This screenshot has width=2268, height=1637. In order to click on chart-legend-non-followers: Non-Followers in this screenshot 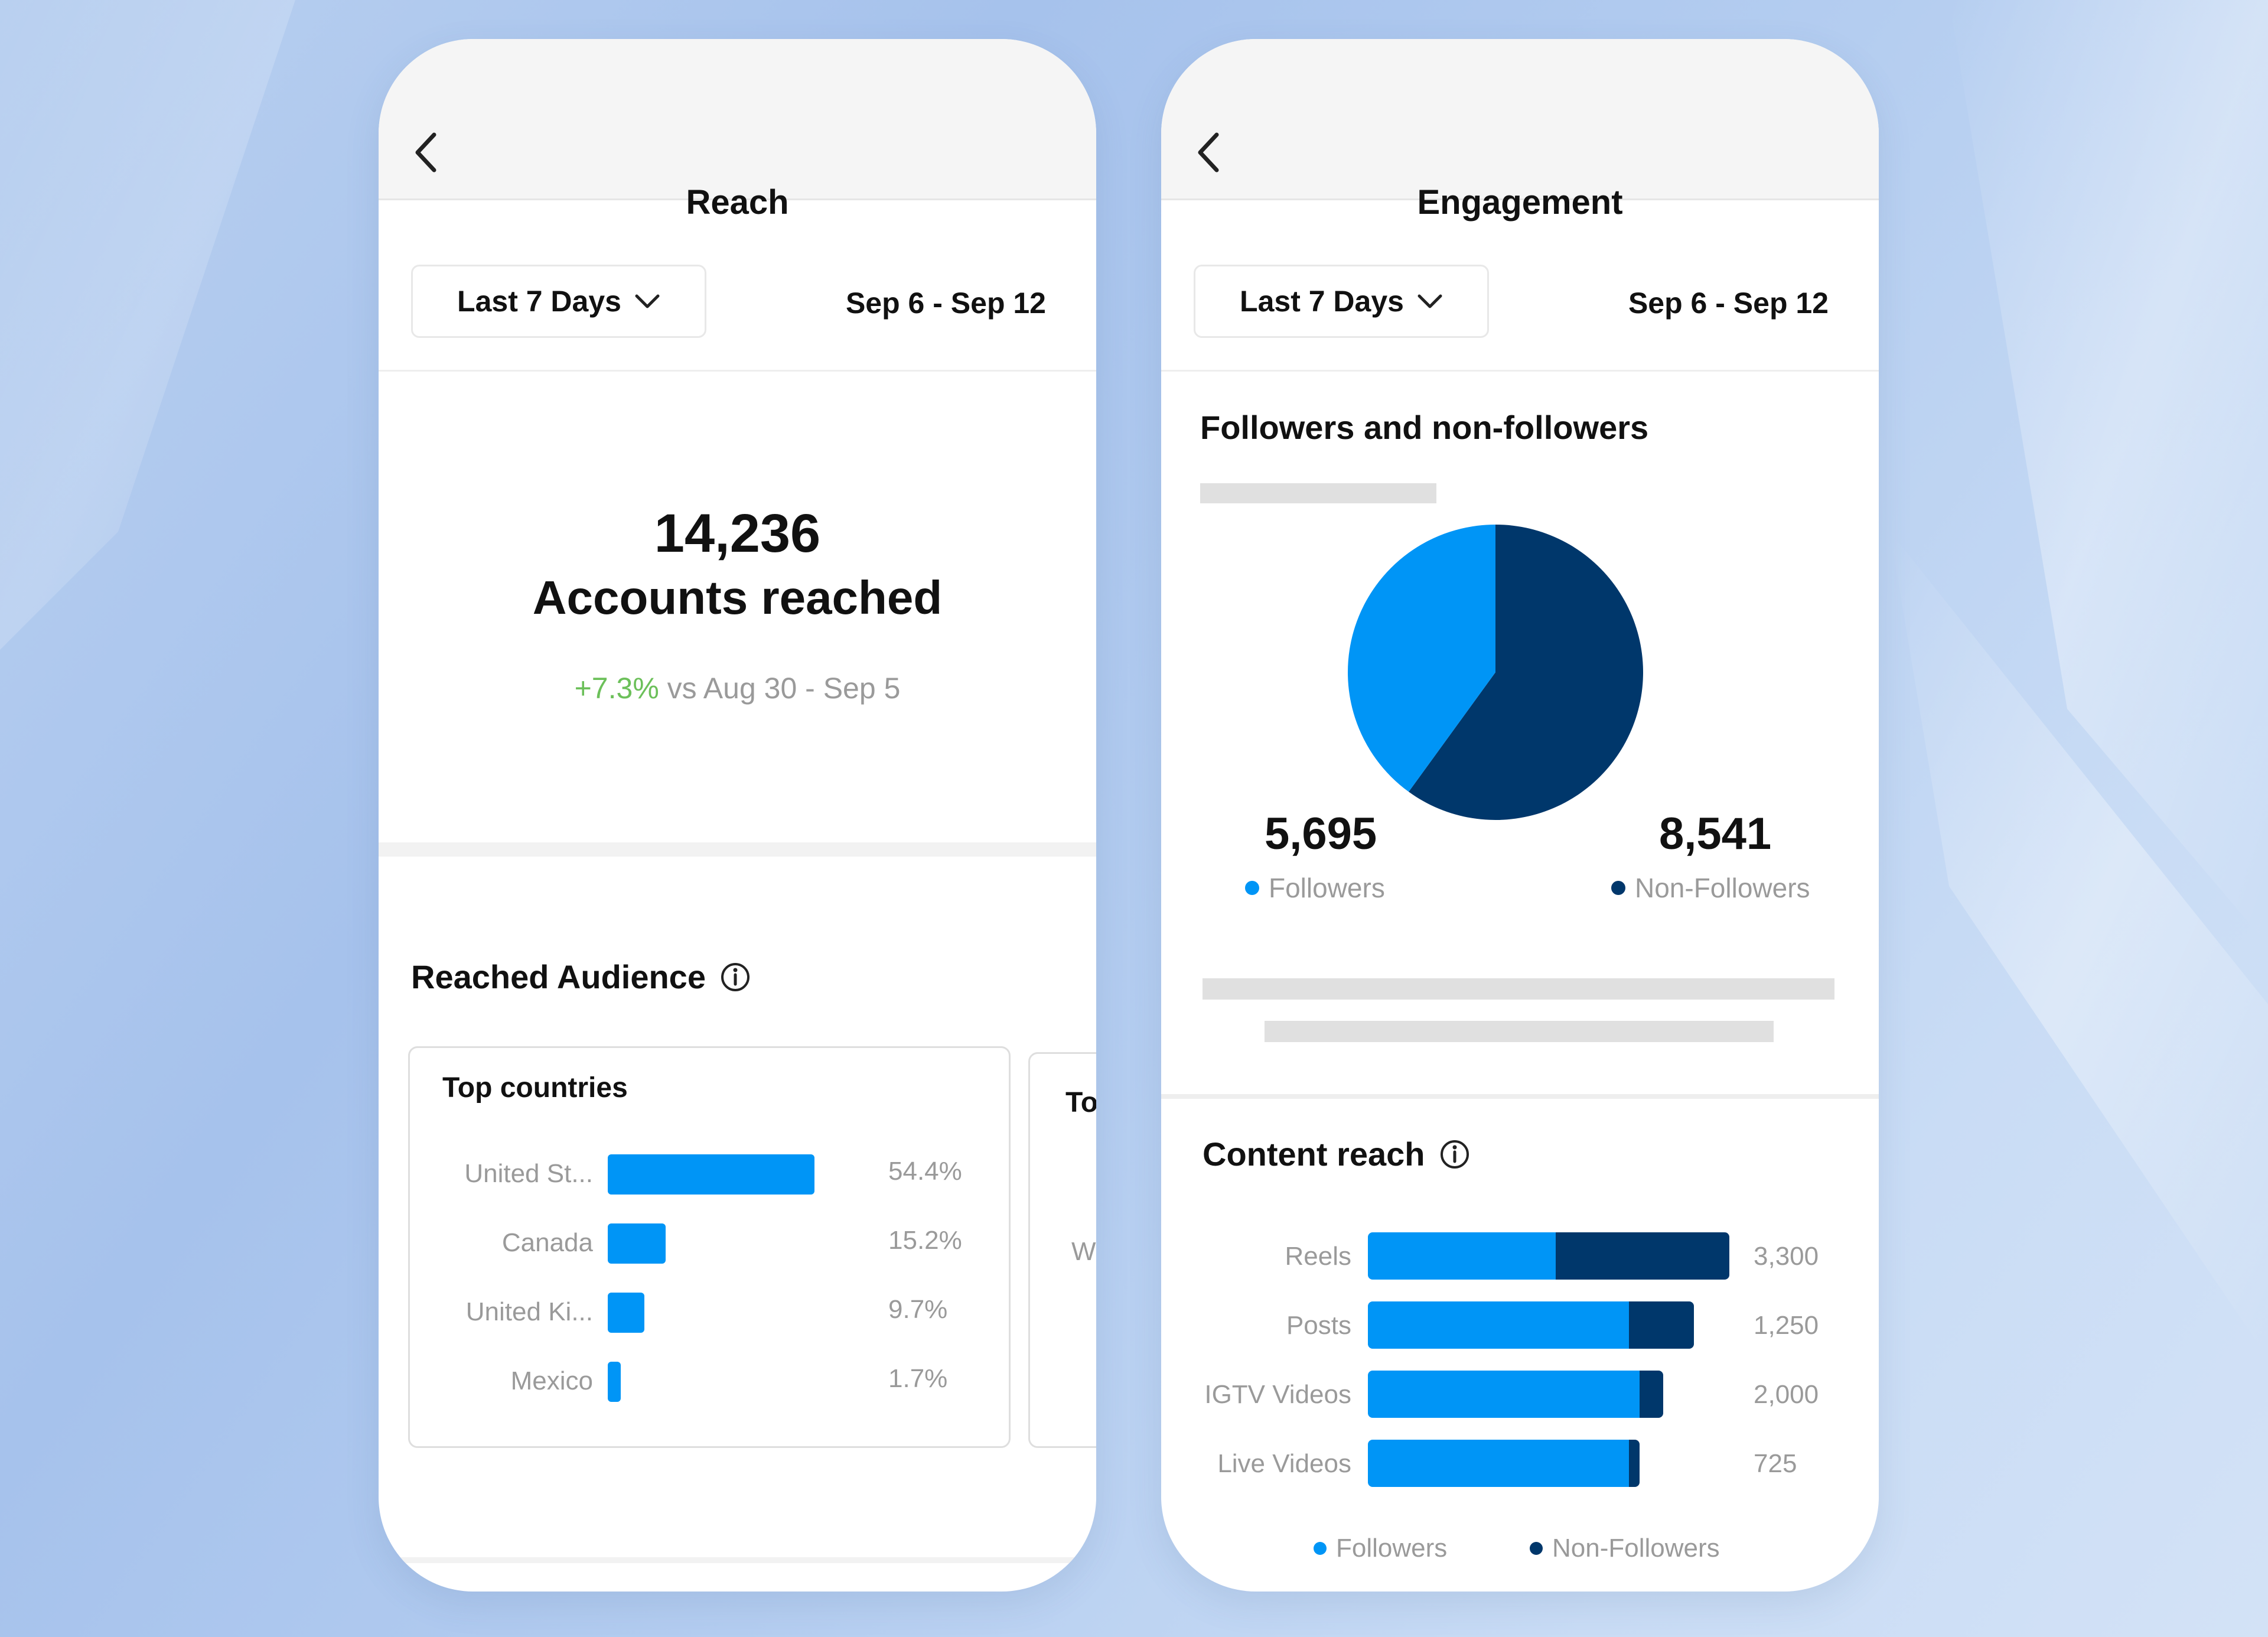, I will do `click(1625, 1548)`.